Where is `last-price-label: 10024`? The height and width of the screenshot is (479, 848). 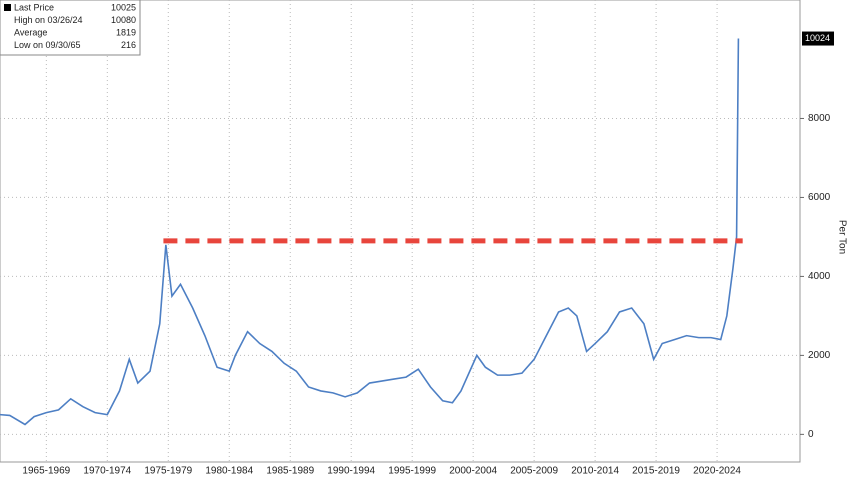 last-price-label: 10024 is located at coordinates (817, 38).